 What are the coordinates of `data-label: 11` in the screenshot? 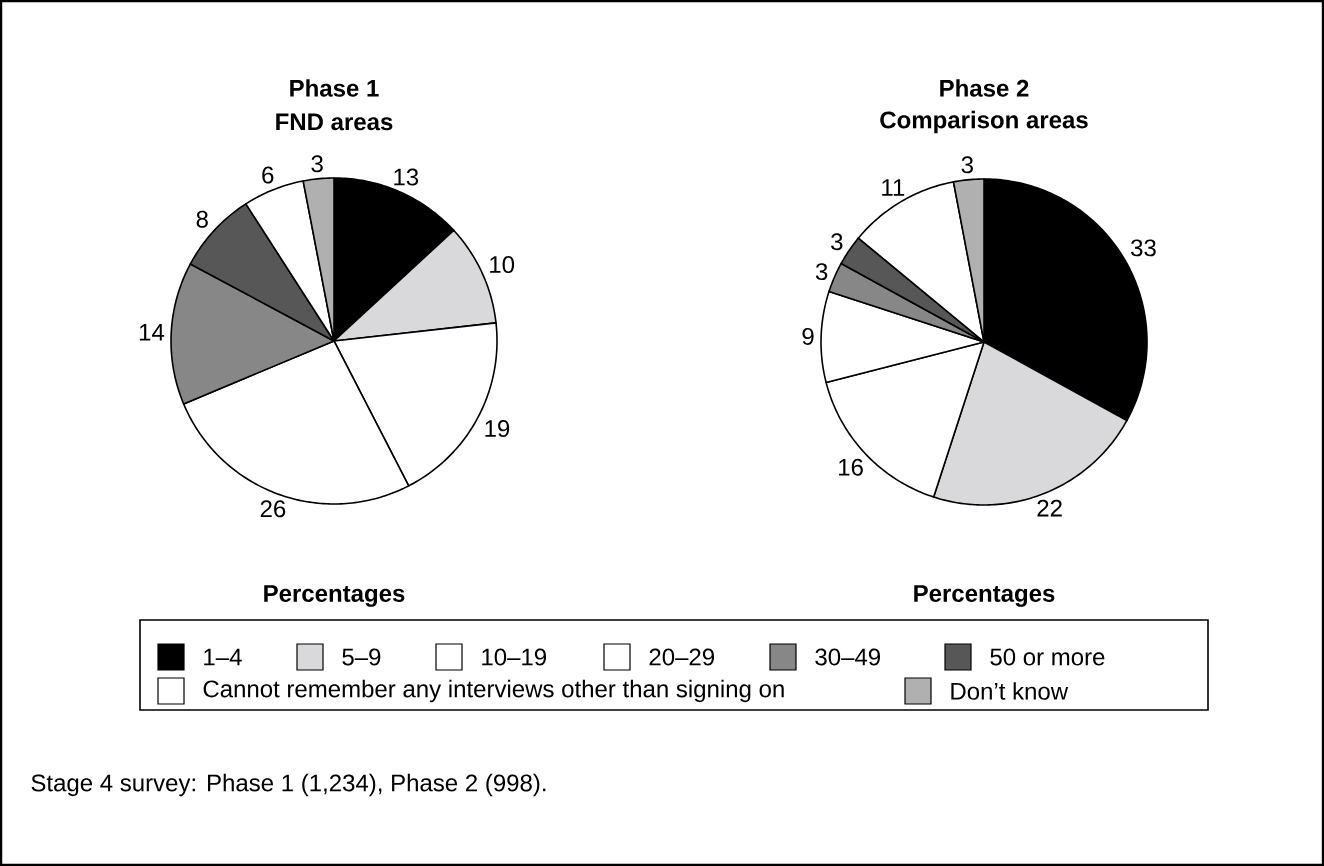 It's located at (893, 187).